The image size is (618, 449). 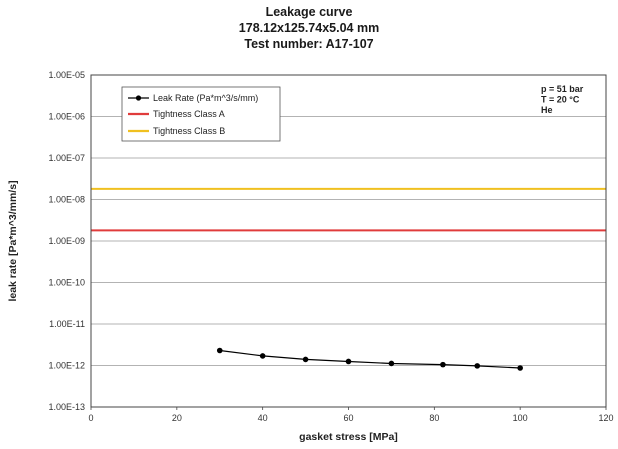 I want to click on x-tick-labels: 0 20 40 60 80 100 120, so click(x=351, y=415).